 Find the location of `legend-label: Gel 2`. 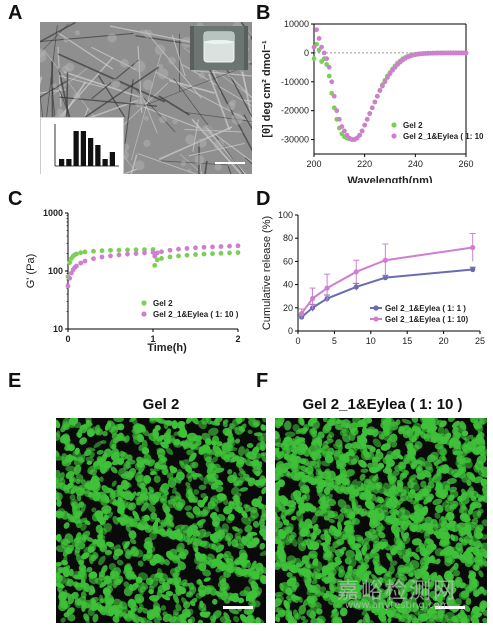

legend-label: Gel 2 is located at coordinates (163, 303).